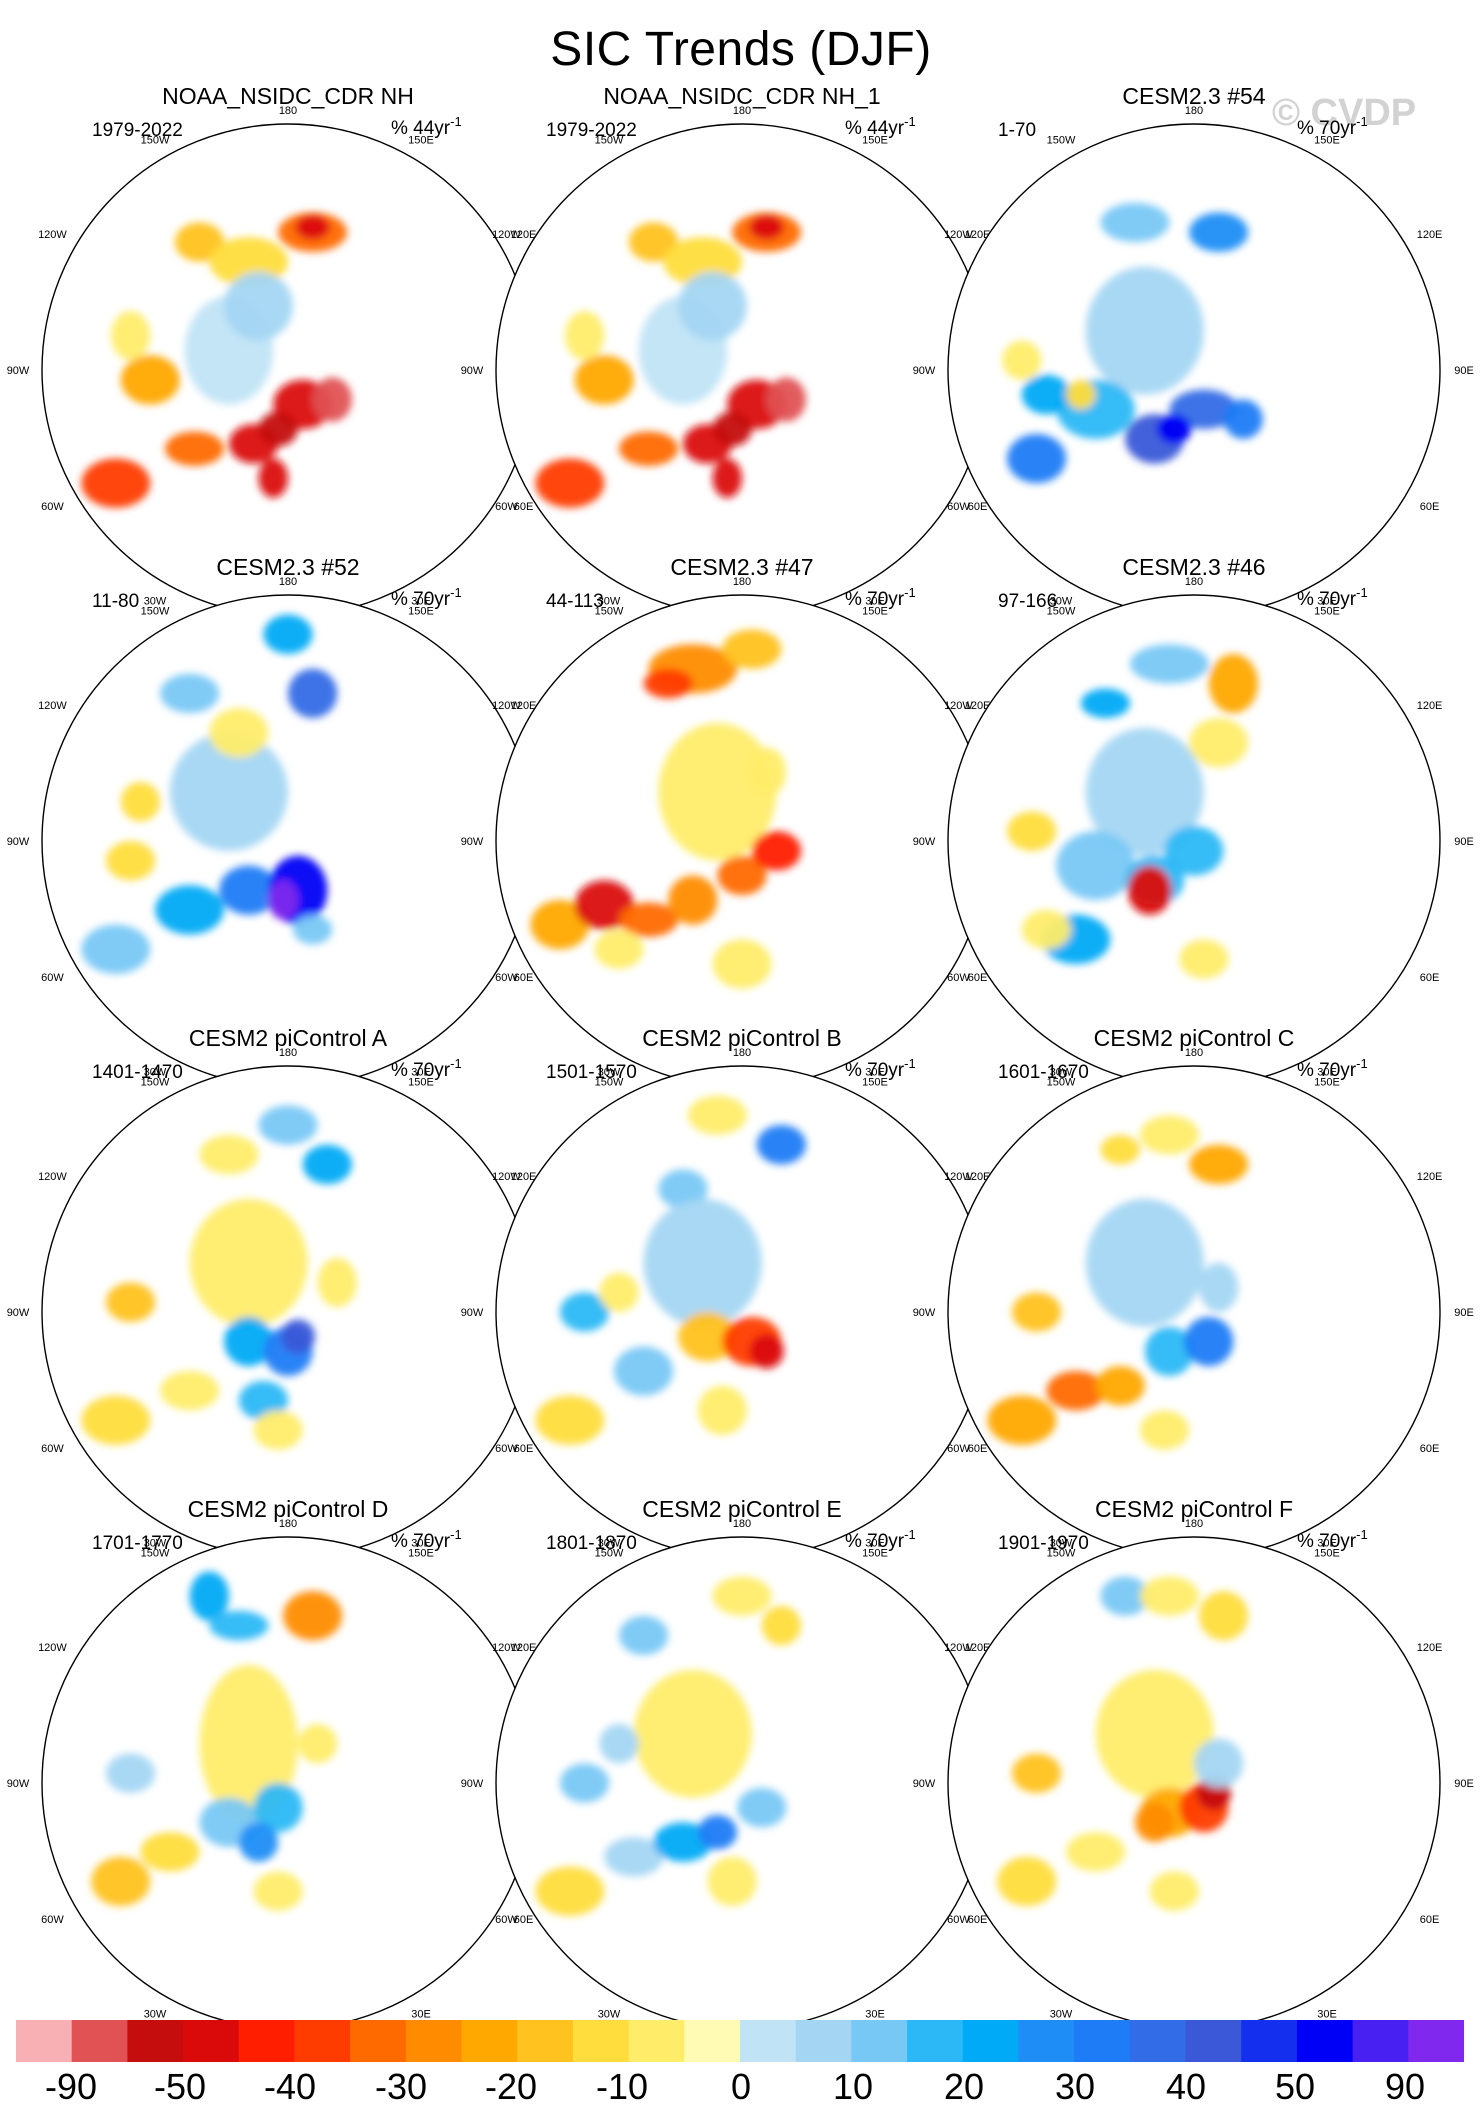 This screenshot has height=2126, width=1482. Describe the element at coordinates (71, 2086) in the screenshot. I see `colorbar-tick-label: -90` at that location.